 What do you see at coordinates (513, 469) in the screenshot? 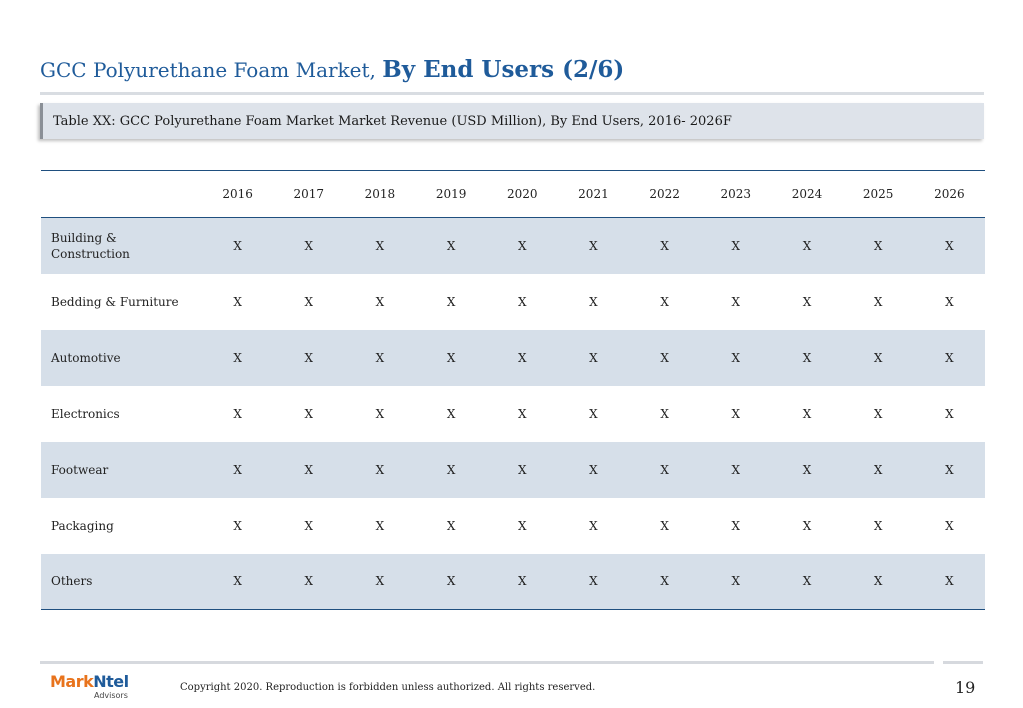
I see `table-row: Footwear X X X X X X X X X X X` at bounding box center [513, 469].